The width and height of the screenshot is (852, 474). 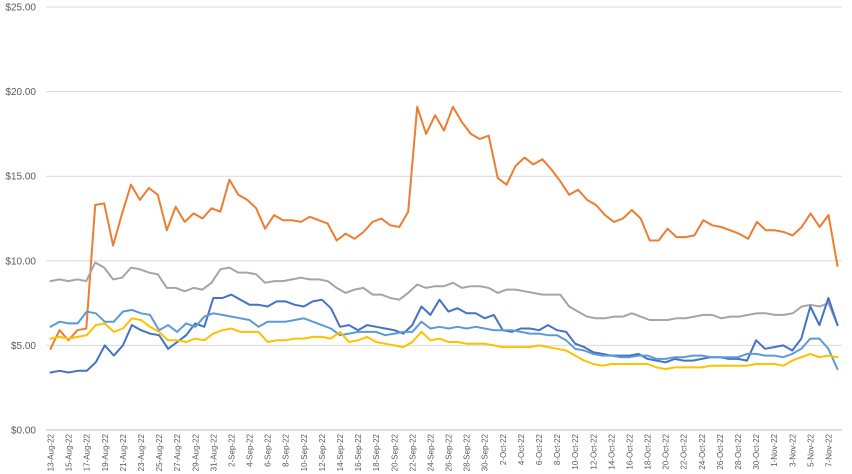 What do you see at coordinates (304, 452) in the screenshot?
I see `x-tick-label: 10-Sep-22` at bounding box center [304, 452].